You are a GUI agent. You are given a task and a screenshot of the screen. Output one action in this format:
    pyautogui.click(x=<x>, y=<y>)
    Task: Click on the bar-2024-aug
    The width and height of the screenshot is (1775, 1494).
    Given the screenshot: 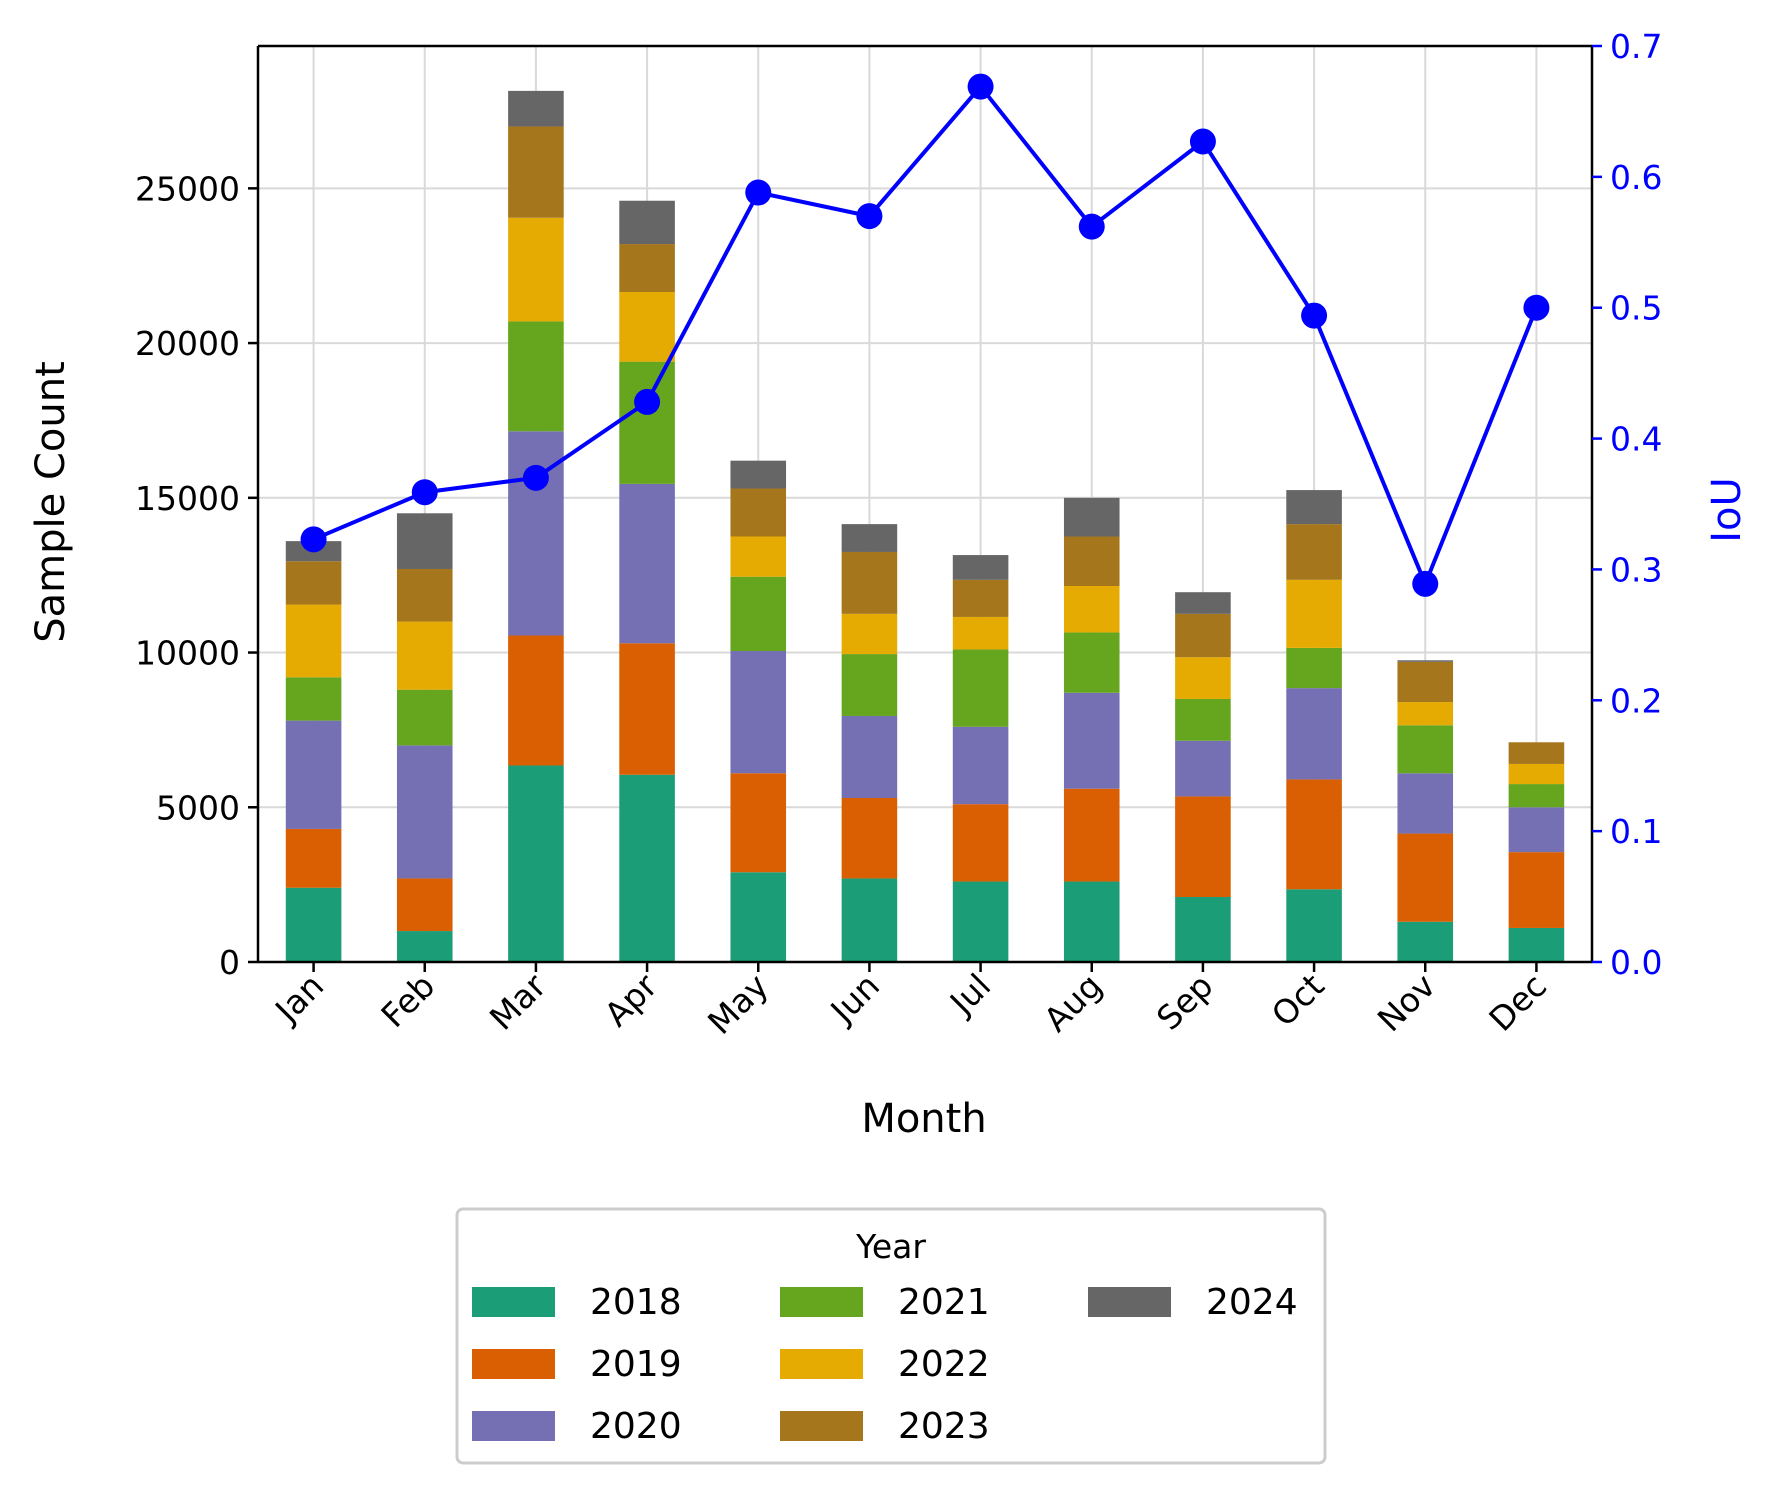 What is the action you would take?
    pyautogui.click(x=1091, y=517)
    